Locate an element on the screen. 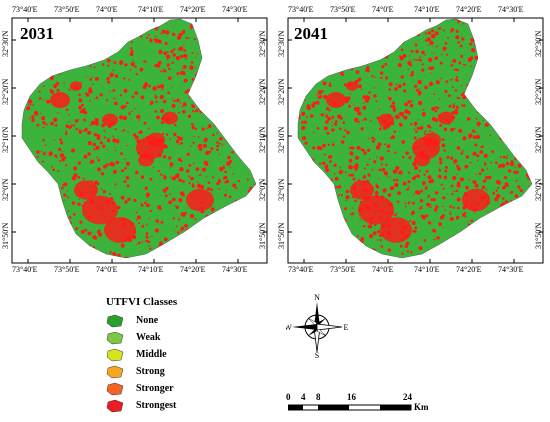 This screenshot has height=422, width=550. legend-item: None is located at coordinates (141, 320).